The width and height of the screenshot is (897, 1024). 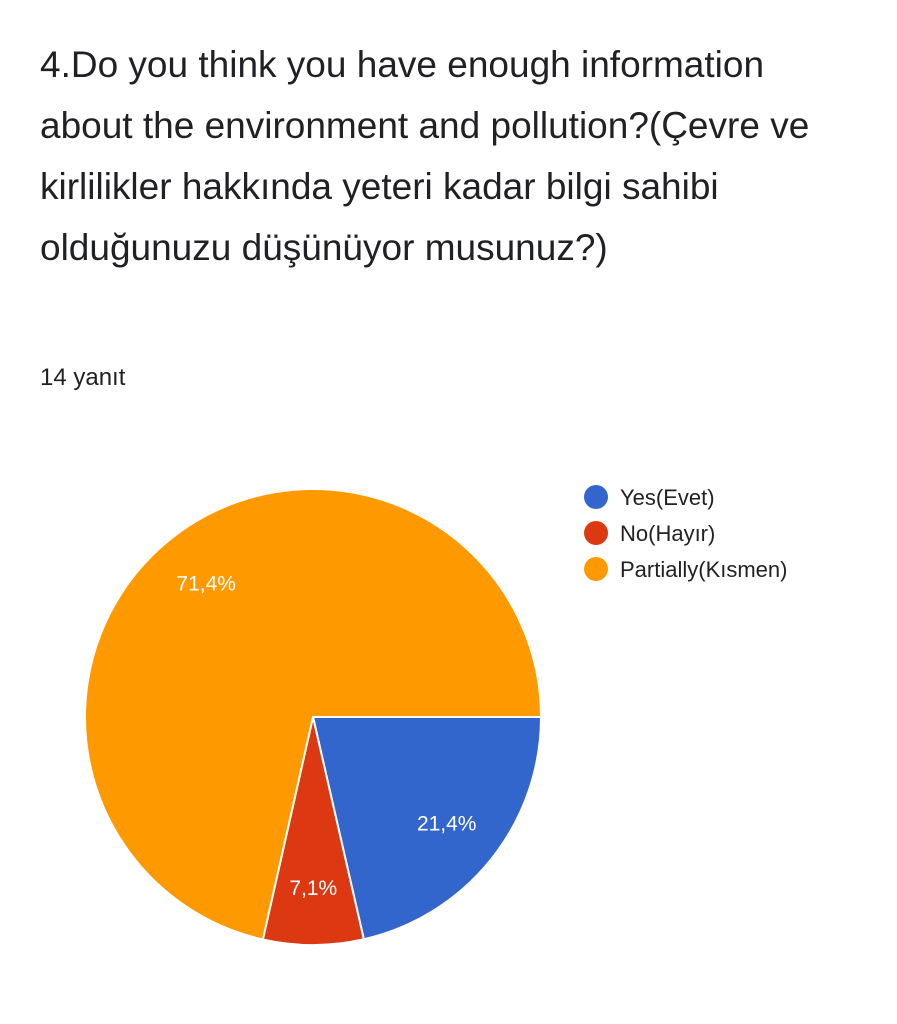 I want to click on legend-label: No(Hayır), so click(x=667, y=533).